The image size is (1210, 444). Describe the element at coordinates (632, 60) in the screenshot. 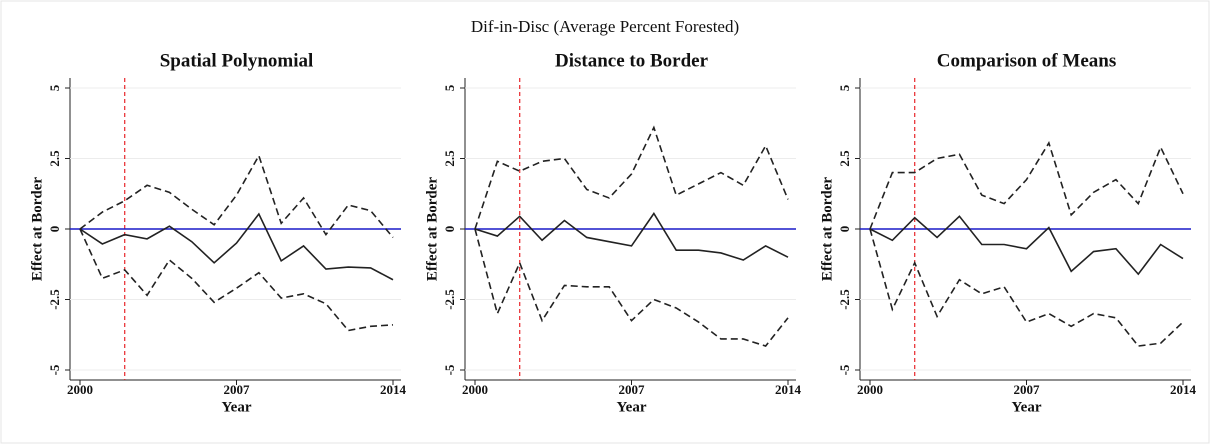

I see `panel-title: Distance to Border` at that location.